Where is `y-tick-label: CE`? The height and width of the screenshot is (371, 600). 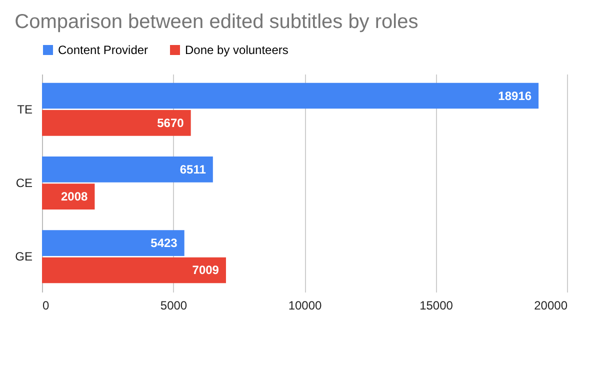 y-tick-label: CE is located at coordinates (24, 183).